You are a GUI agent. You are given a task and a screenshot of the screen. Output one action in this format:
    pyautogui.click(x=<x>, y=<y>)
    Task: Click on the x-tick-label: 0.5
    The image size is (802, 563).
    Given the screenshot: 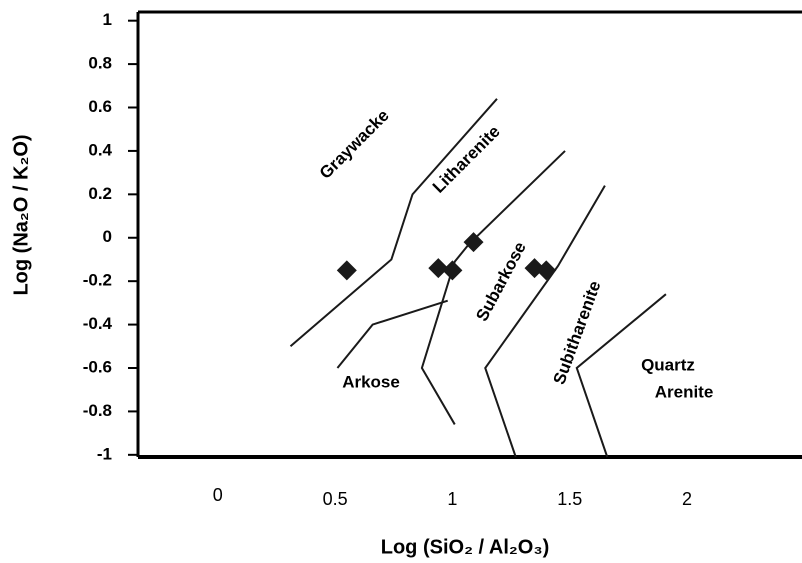 What is the action you would take?
    pyautogui.click(x=335, y=499)
    